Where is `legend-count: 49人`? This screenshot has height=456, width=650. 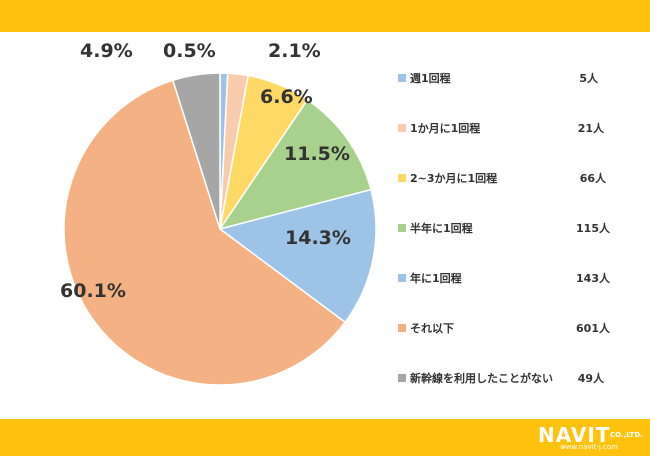 legend-count: 49人 is located at coordinates (590, 378).